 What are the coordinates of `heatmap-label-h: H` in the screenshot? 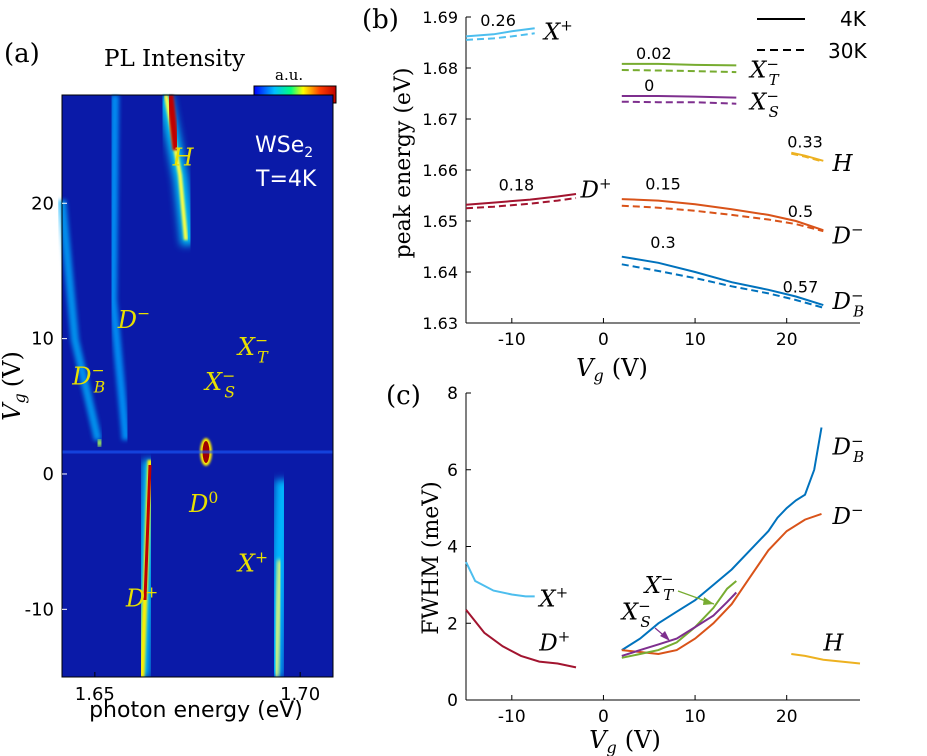 It's located at (183, 157).